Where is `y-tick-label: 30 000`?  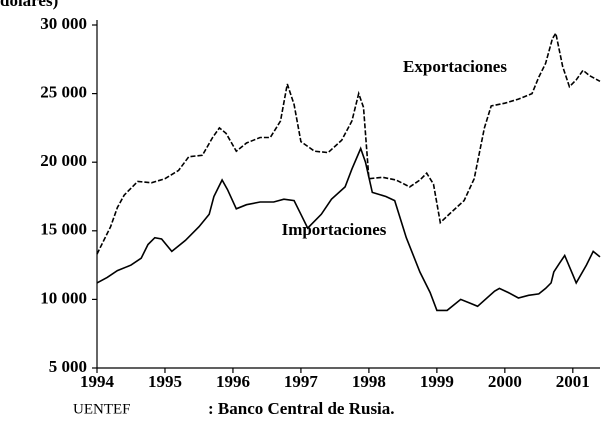
y-tick-label: 30 000 is located at coordinates (63, 23).